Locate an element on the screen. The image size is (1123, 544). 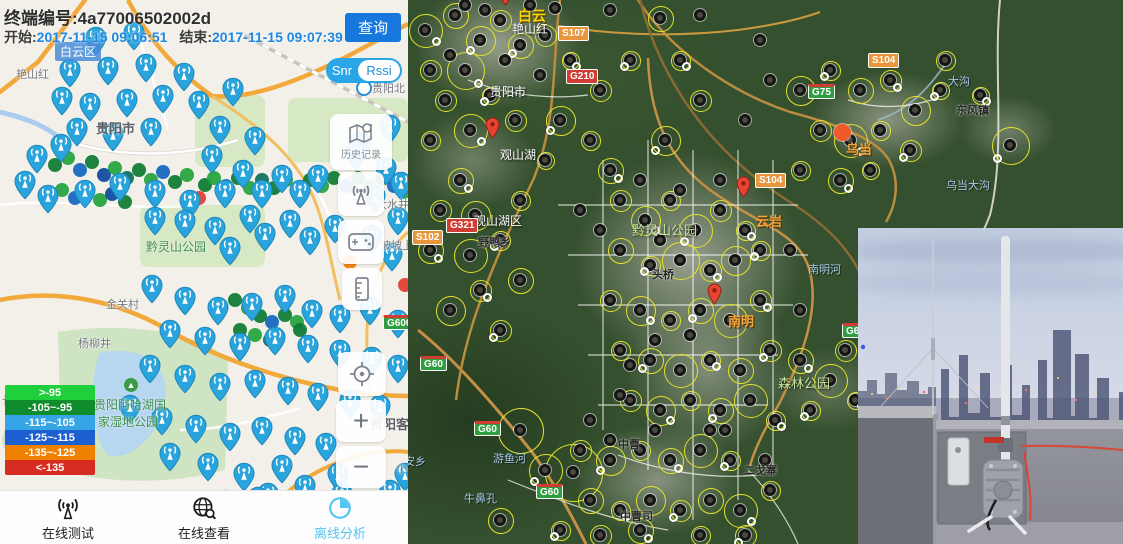
station-layer-button is located at coordinates (361, 194).